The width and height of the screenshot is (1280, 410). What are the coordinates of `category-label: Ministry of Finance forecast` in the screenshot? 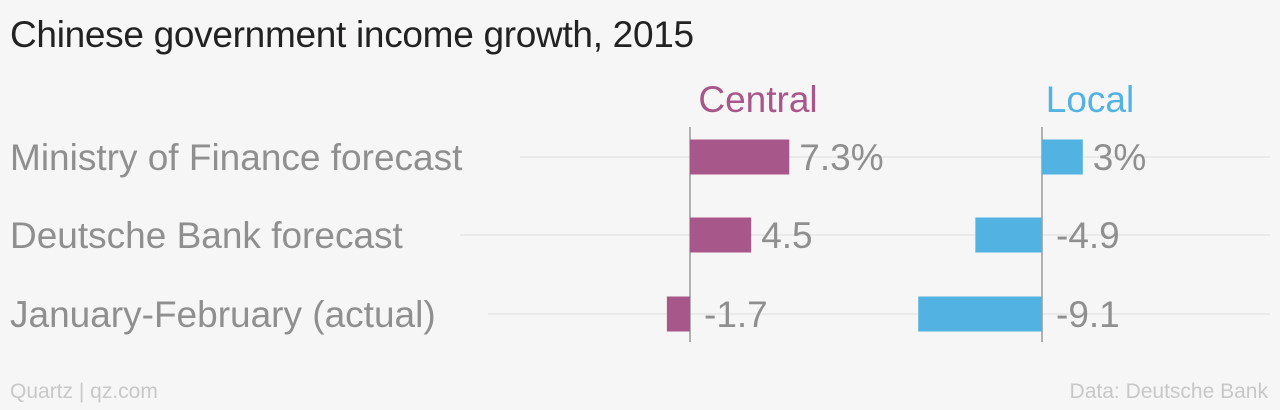 It's located at (236, 157).